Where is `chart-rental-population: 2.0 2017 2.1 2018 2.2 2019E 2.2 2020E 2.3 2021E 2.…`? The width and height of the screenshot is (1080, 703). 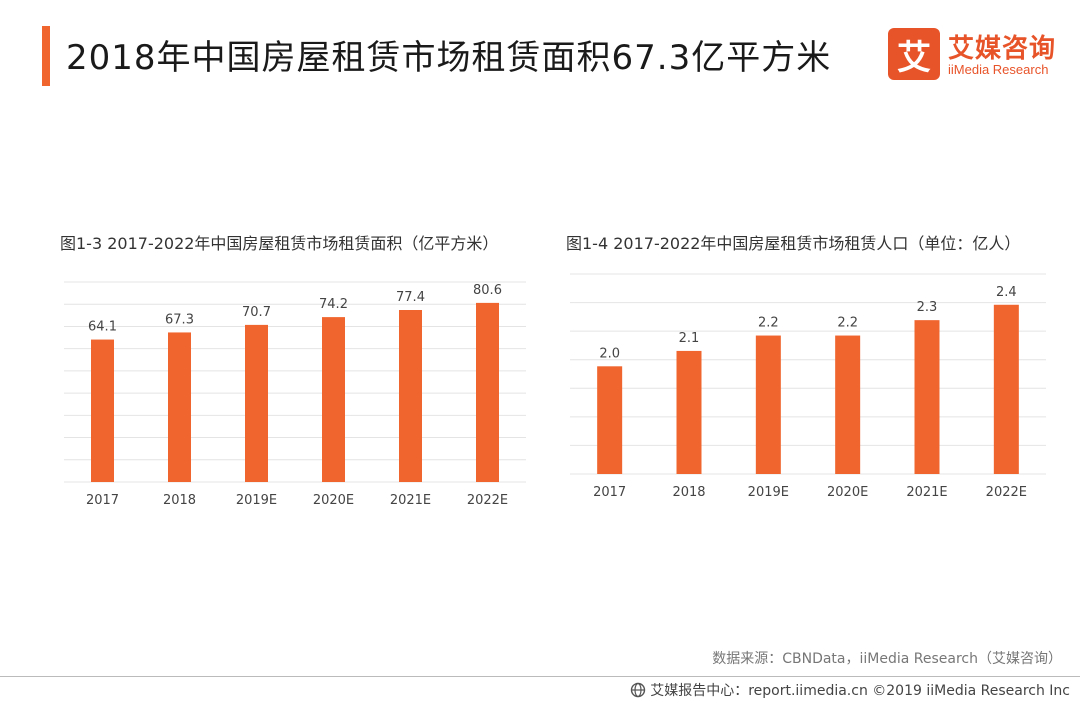
chart-rental-population: 2.0 2017 2.1 2018 2.2 2019E 2.2 2020E 2.3 2021E 2.… is located at coordinates (808, 386).